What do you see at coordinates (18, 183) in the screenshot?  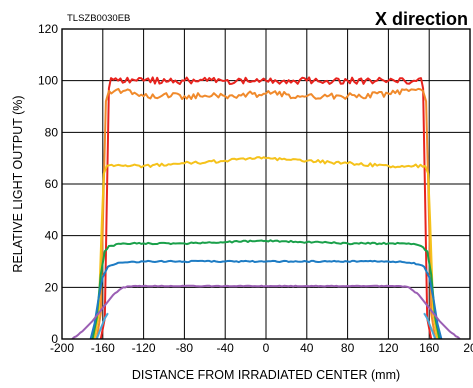 I see `y-axis-label: RELATIVE LIGHT OUTPUT (%)` at bounding box center [18, 183].